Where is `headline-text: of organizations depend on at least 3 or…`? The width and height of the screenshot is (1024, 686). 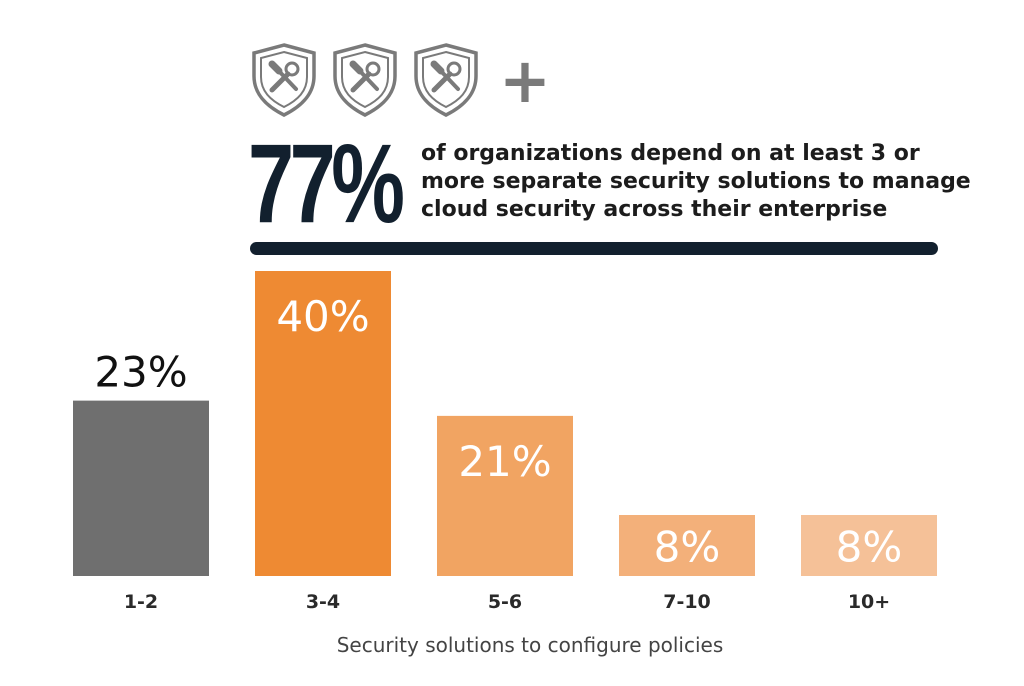
headline-text: of organizations depend on at least 3 or… is located at coordinates (696, 181).